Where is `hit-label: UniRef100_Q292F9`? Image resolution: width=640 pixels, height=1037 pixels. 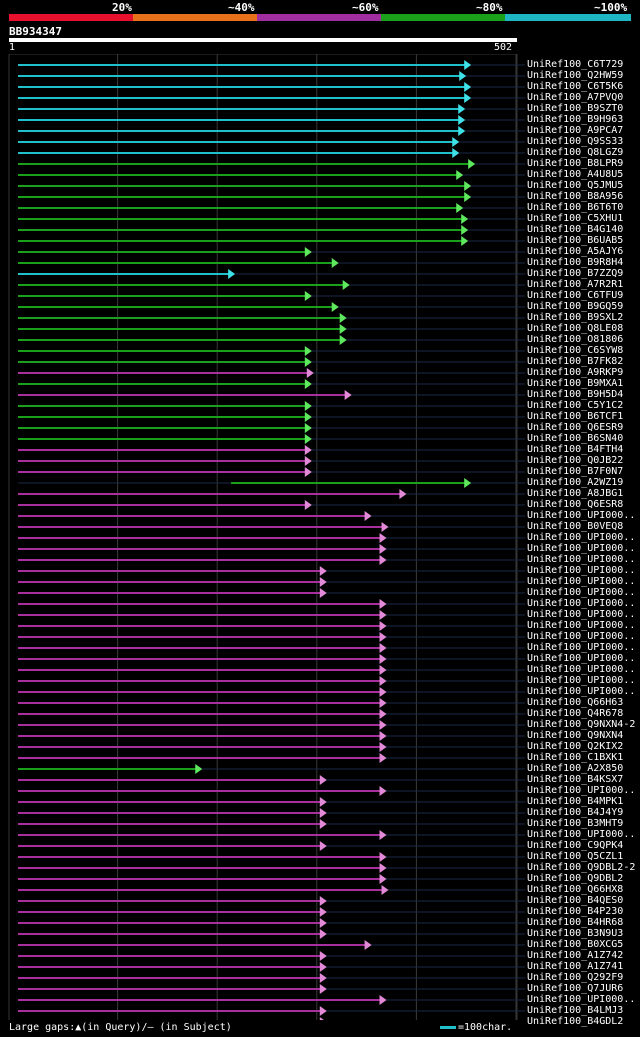 hit-label: UniRef100_Q292F9 is located at coordinates (575, 977).